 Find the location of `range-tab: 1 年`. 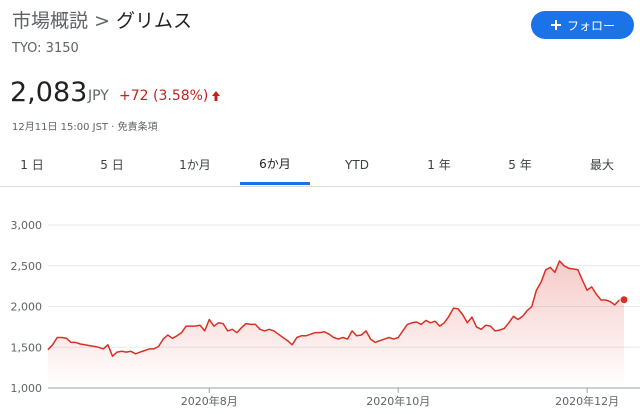

range-tab: 1 年 is located at coordinates (439, 165).